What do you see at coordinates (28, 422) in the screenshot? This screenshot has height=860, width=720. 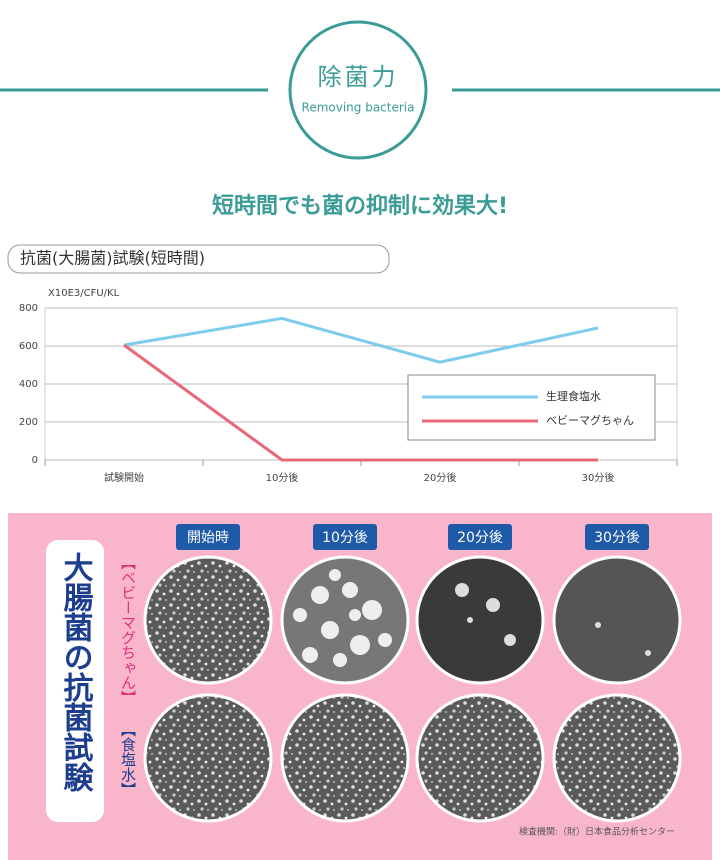 I see `y-tick-label: 200` at bounding box center [28, 422].